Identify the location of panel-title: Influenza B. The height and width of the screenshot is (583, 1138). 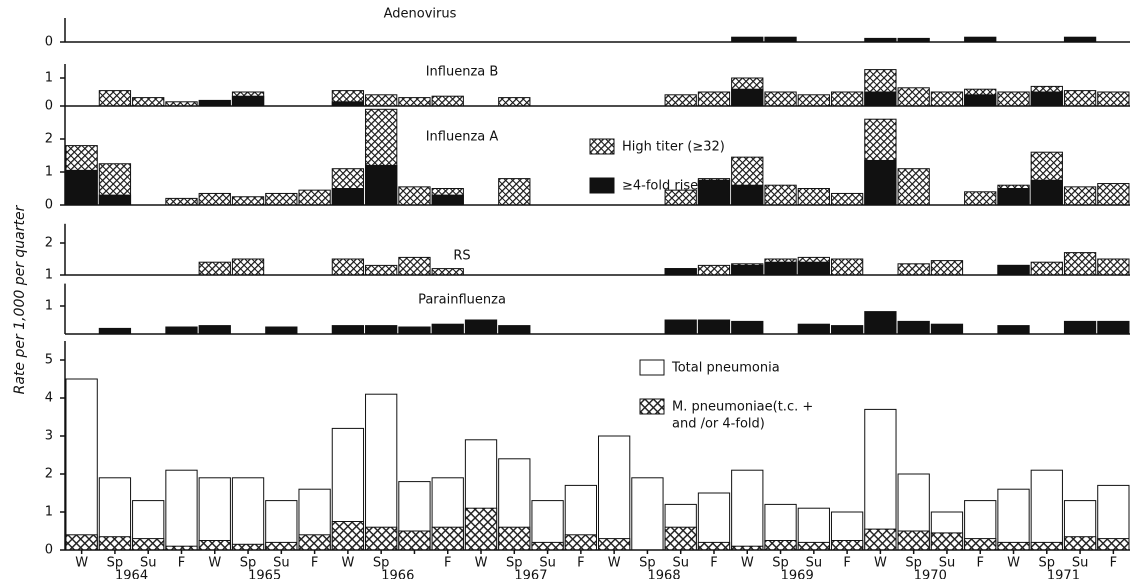
(462, 72).